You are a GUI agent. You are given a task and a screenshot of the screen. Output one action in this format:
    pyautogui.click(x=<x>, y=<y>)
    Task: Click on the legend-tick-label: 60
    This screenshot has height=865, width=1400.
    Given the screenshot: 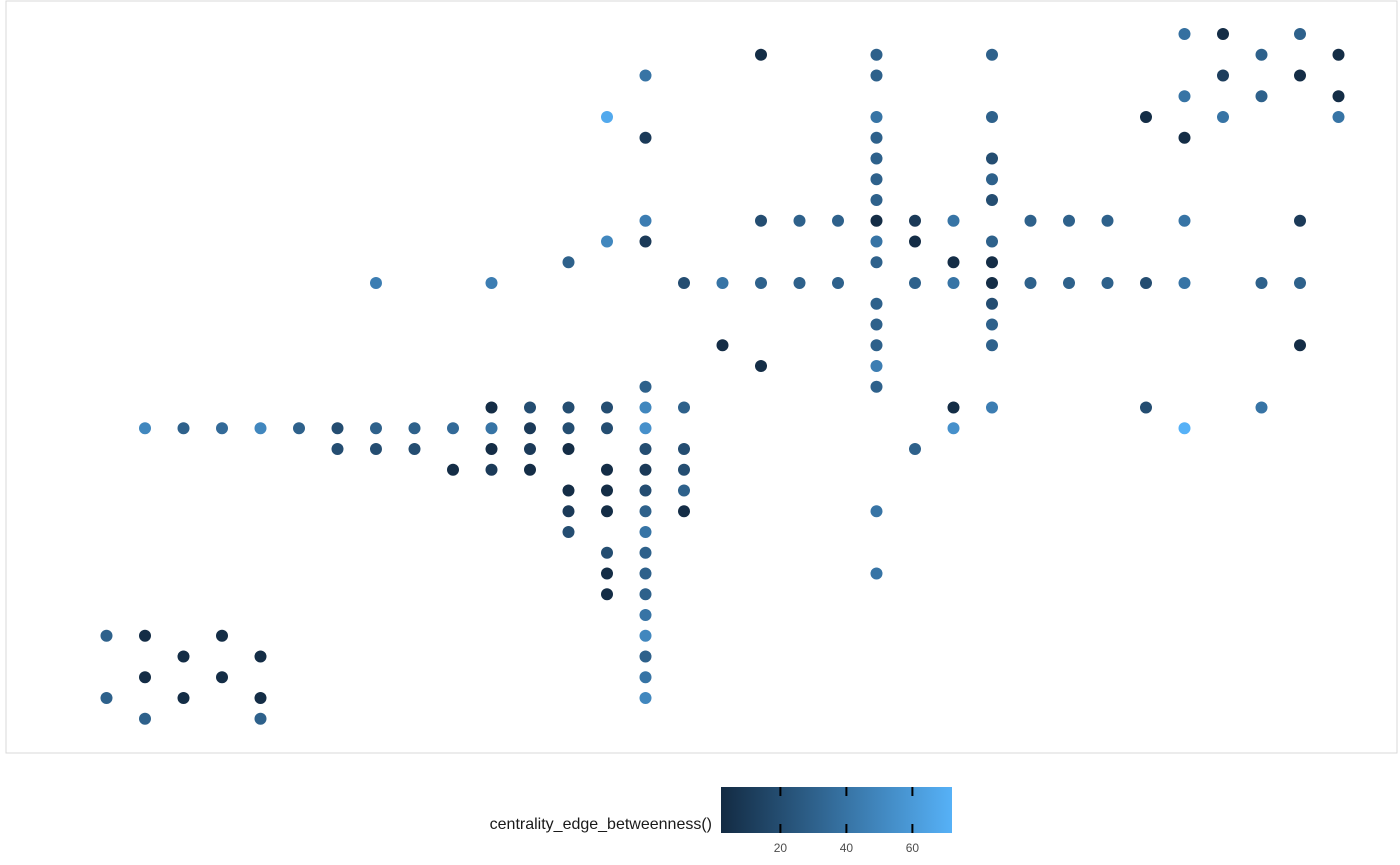 What is the action you would take?
    pyautogui.click(x=913, y=848)
    